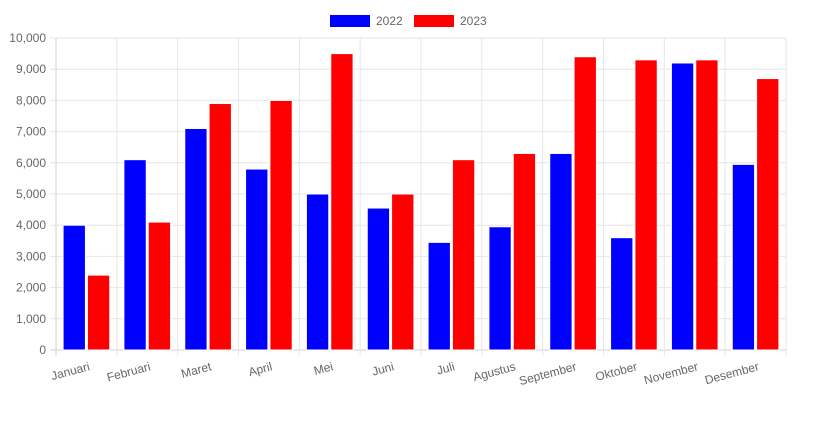 This screenshot has height=425, width=818. What do you see at coordinates (31, 319) in the screenshot?
I see `y-tick-label: 1,000` at bounding box center [31, 319].